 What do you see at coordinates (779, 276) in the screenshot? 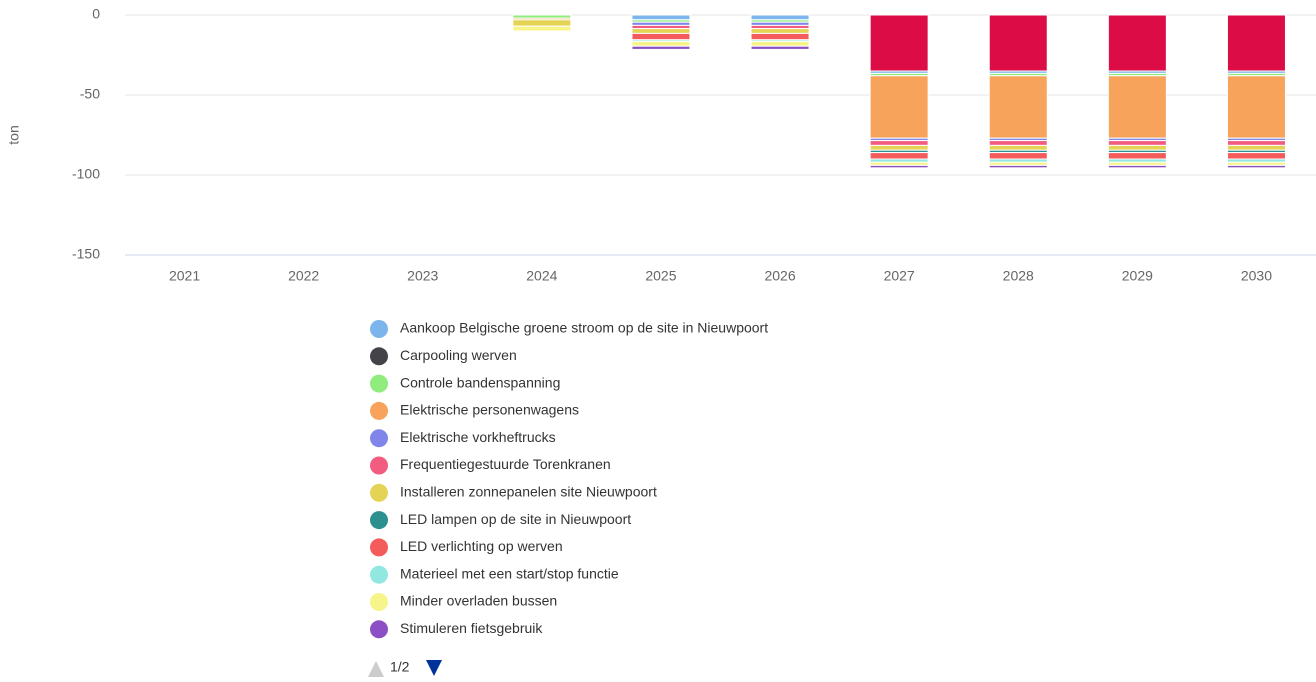
I see `x-tick-label: 2026` at bounding box center [779, 276].